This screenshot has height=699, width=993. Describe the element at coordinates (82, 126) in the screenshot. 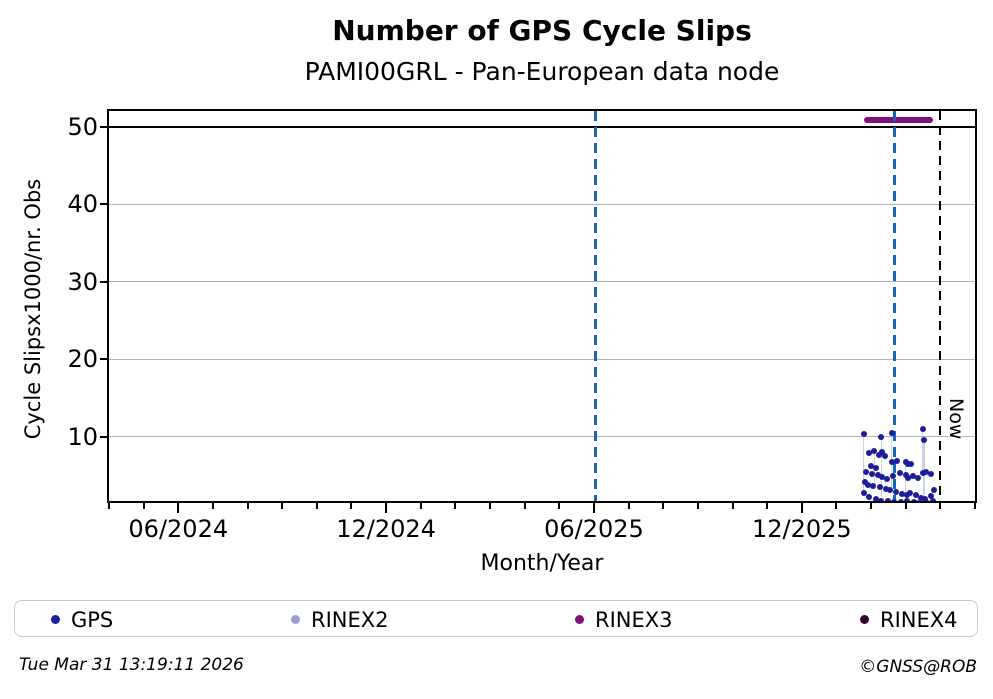

I see `y-tick-label: 50` at that location.